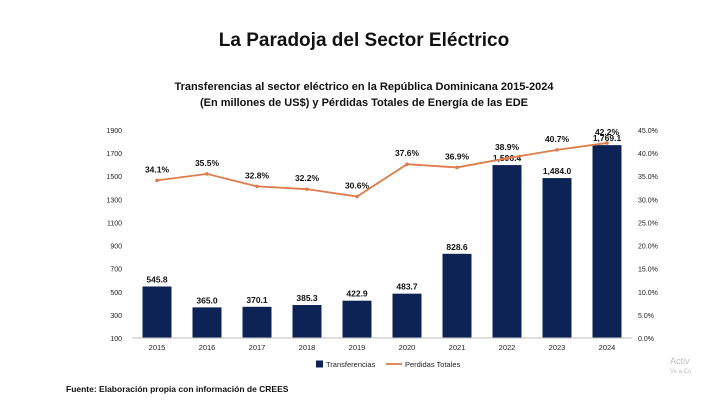 The height and width of the screenshot is (415, 728). What do you see at coordinates (607, 347) in the screenshot?
I see `x-axis-tick-label: 2024` at bounding box center [607, 347].